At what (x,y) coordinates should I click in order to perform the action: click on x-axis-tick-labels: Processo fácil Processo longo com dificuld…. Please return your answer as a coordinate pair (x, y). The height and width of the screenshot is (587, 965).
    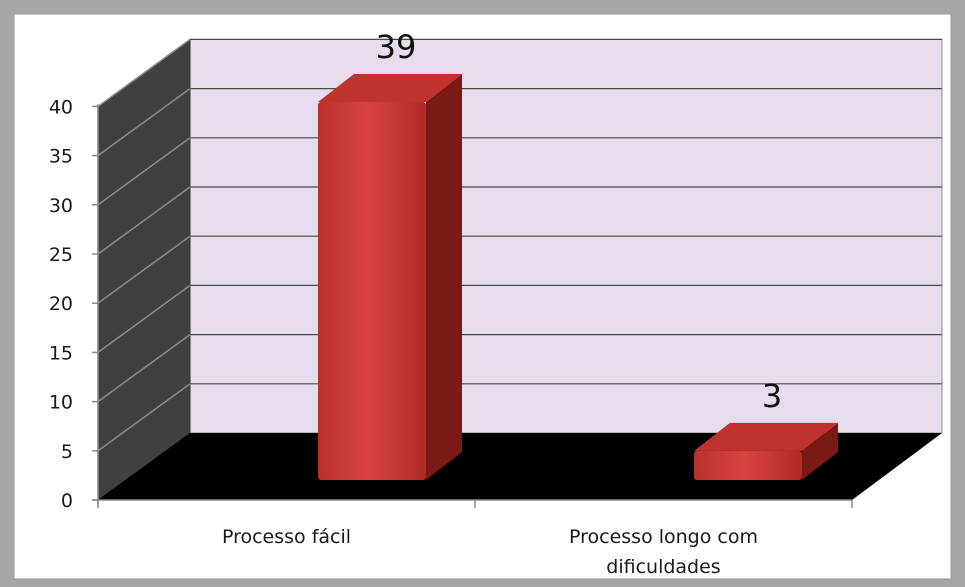
    Looking at the image, I should click on (490, 552).